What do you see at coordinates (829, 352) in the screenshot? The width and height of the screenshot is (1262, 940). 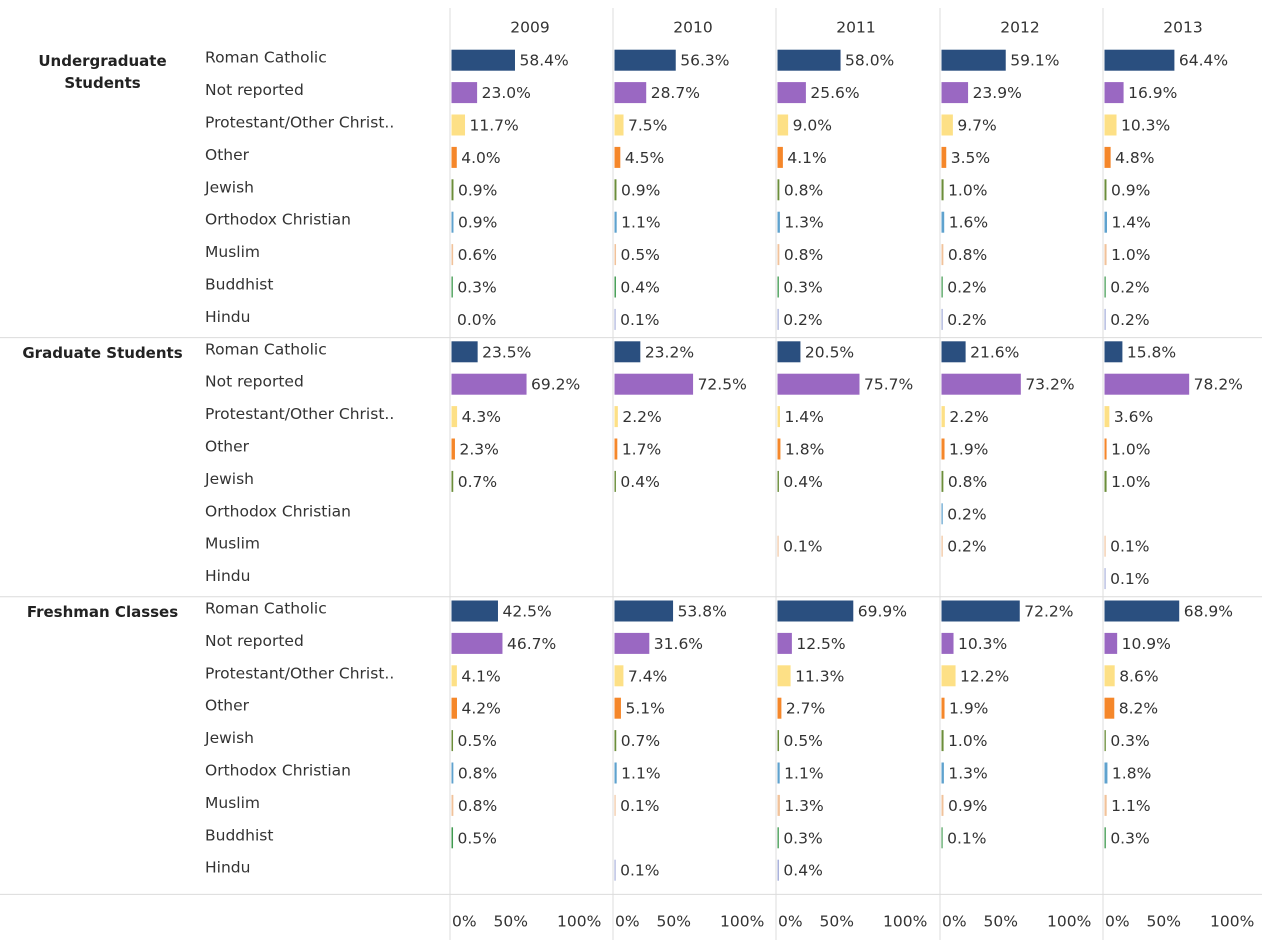 I see `value-label: 20.5%` at bounding box center [829, 352].